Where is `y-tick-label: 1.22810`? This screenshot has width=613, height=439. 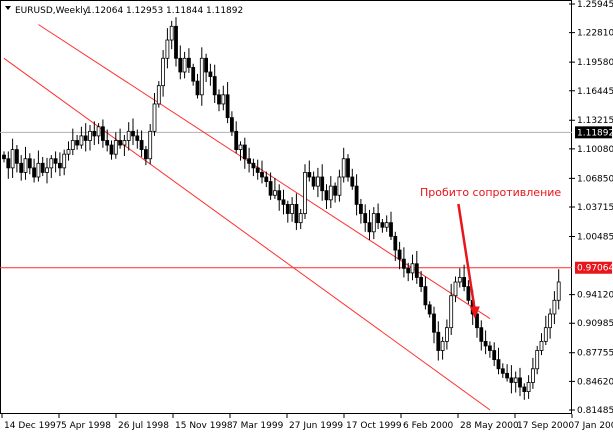
y-tick-label: 1.22810 is located at coordinates (595, 34).